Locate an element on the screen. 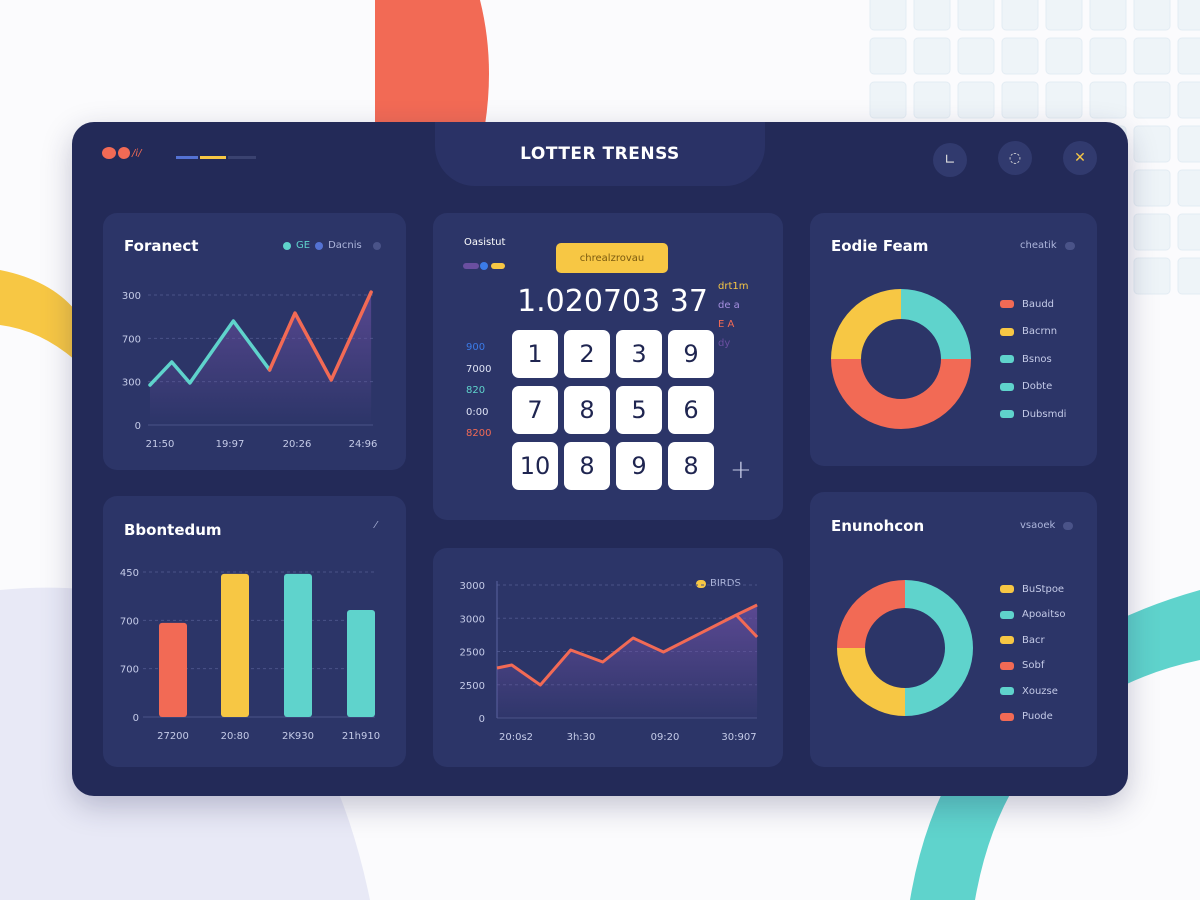  picker-label: Oasistut is located at coordinates (485, 242).